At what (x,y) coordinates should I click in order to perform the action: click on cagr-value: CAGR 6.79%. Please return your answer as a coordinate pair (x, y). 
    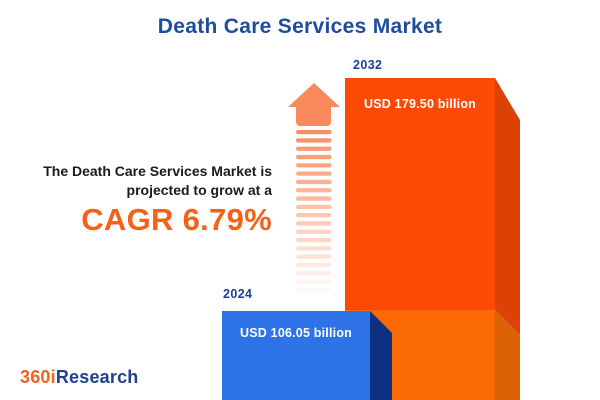
    Looking at the image, I should click on (176, 219).